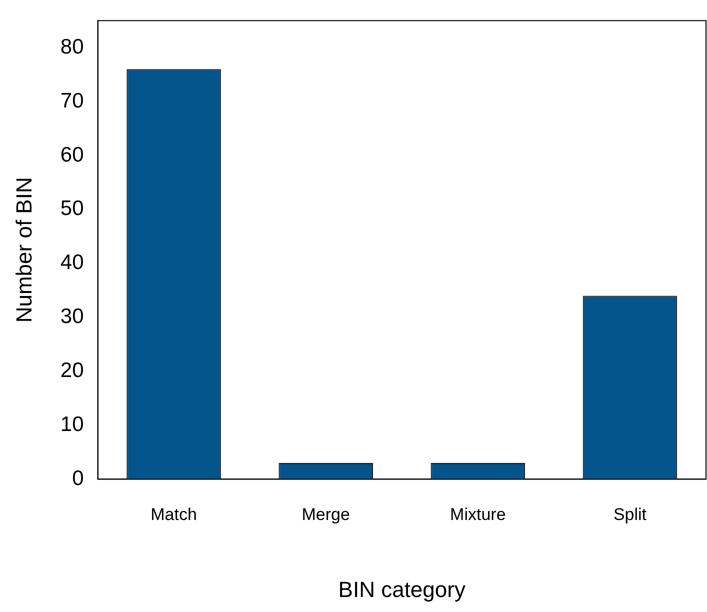  Describe the element at coordinates (72, 154) in the screenshot. I see `y-tick-label: 60` at that location.